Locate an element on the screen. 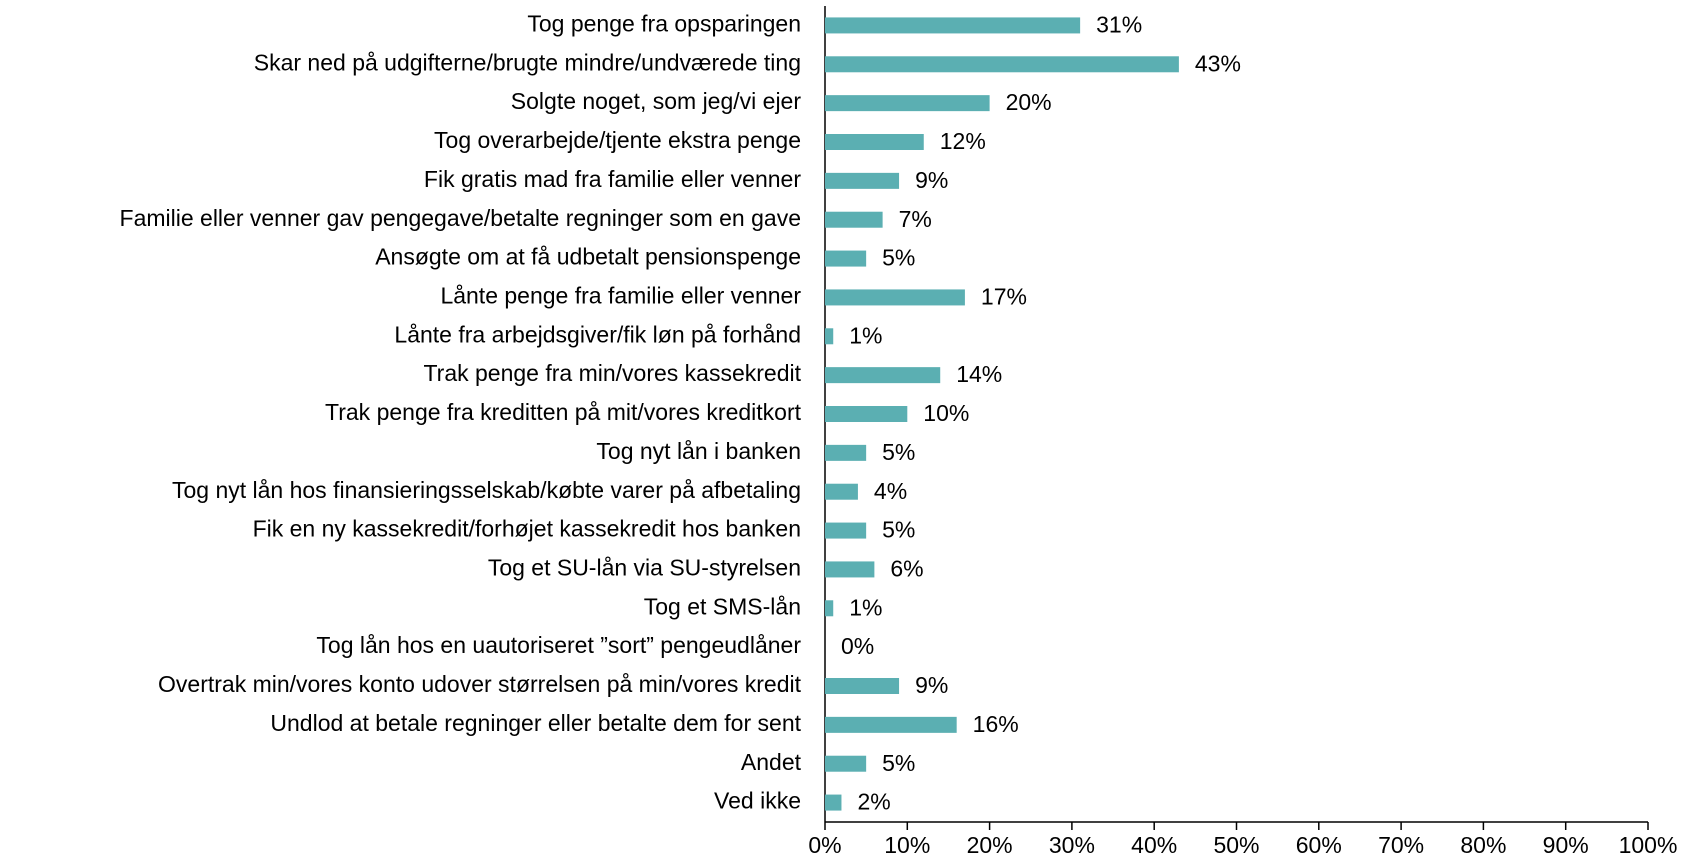 The image size is (1686, 862). data-label: 10% is located at coordinates (946, 413).